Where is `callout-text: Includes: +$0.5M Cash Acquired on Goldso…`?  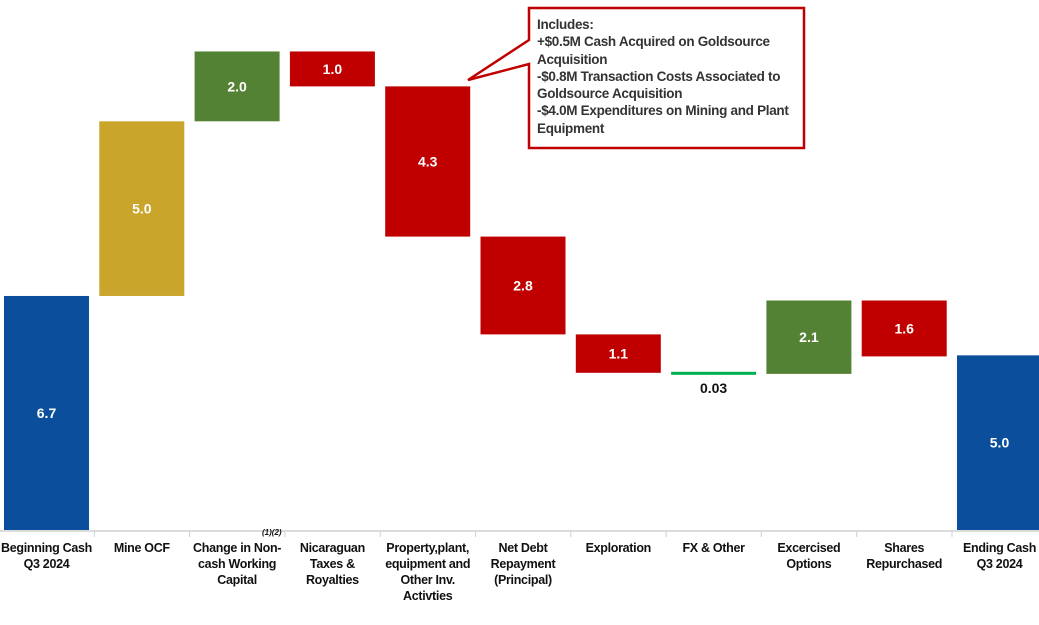 callout-text: Includes: +$0.5M Cash Acquired on Goldso… is located at coordinates (671, 76).